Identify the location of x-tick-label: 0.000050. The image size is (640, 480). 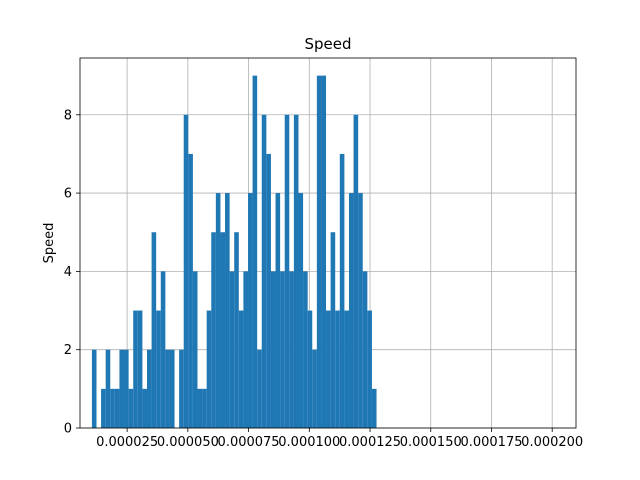
(188, 442).